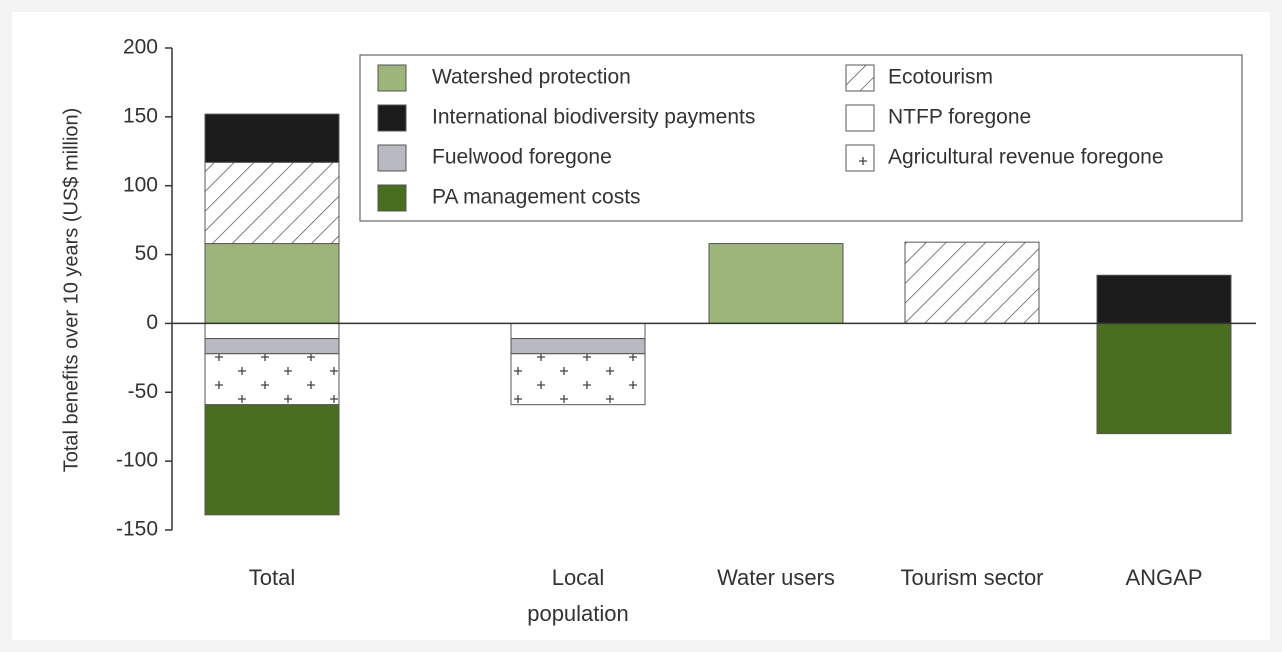  Describe the element at coordinates (140, 115) in the screenshot. I see `y-tick-label: 150` at that location.